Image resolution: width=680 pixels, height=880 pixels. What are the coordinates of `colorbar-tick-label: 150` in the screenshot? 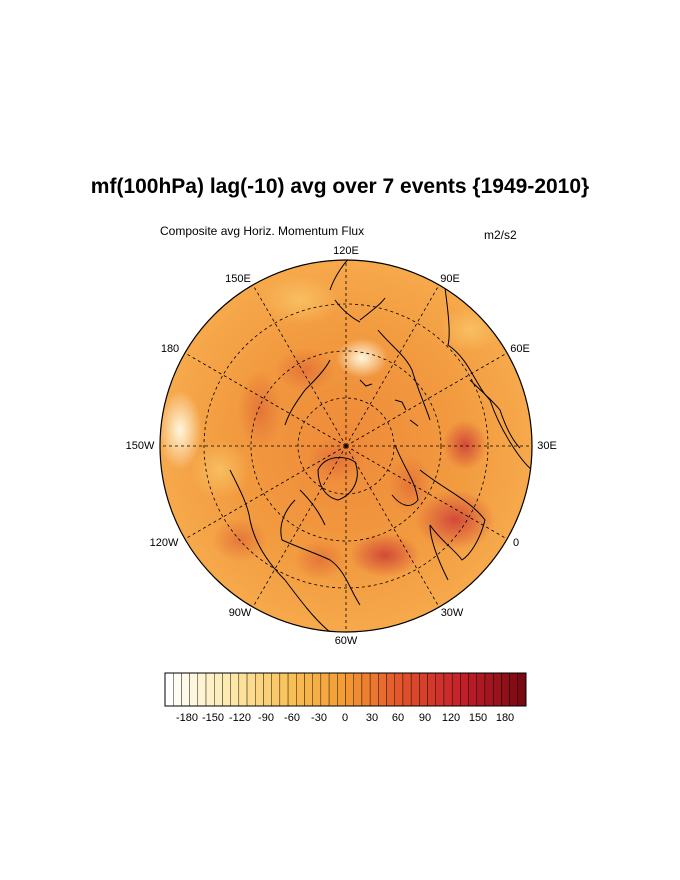 It's located at (478, 718).